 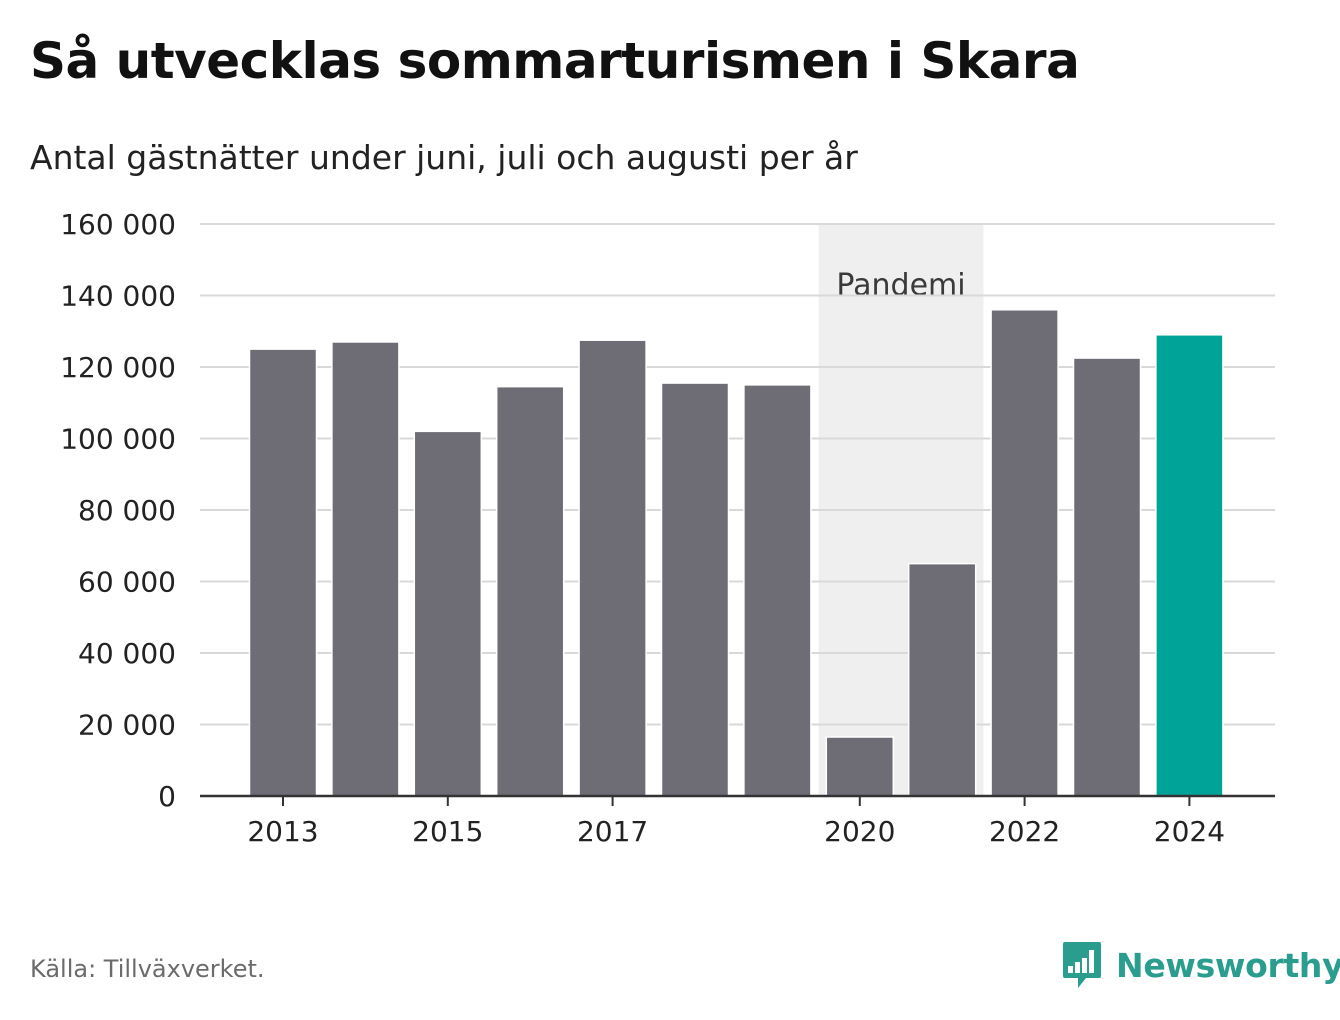 I want to click on y-tick-label: 120 000, so click(x=118, y=367).